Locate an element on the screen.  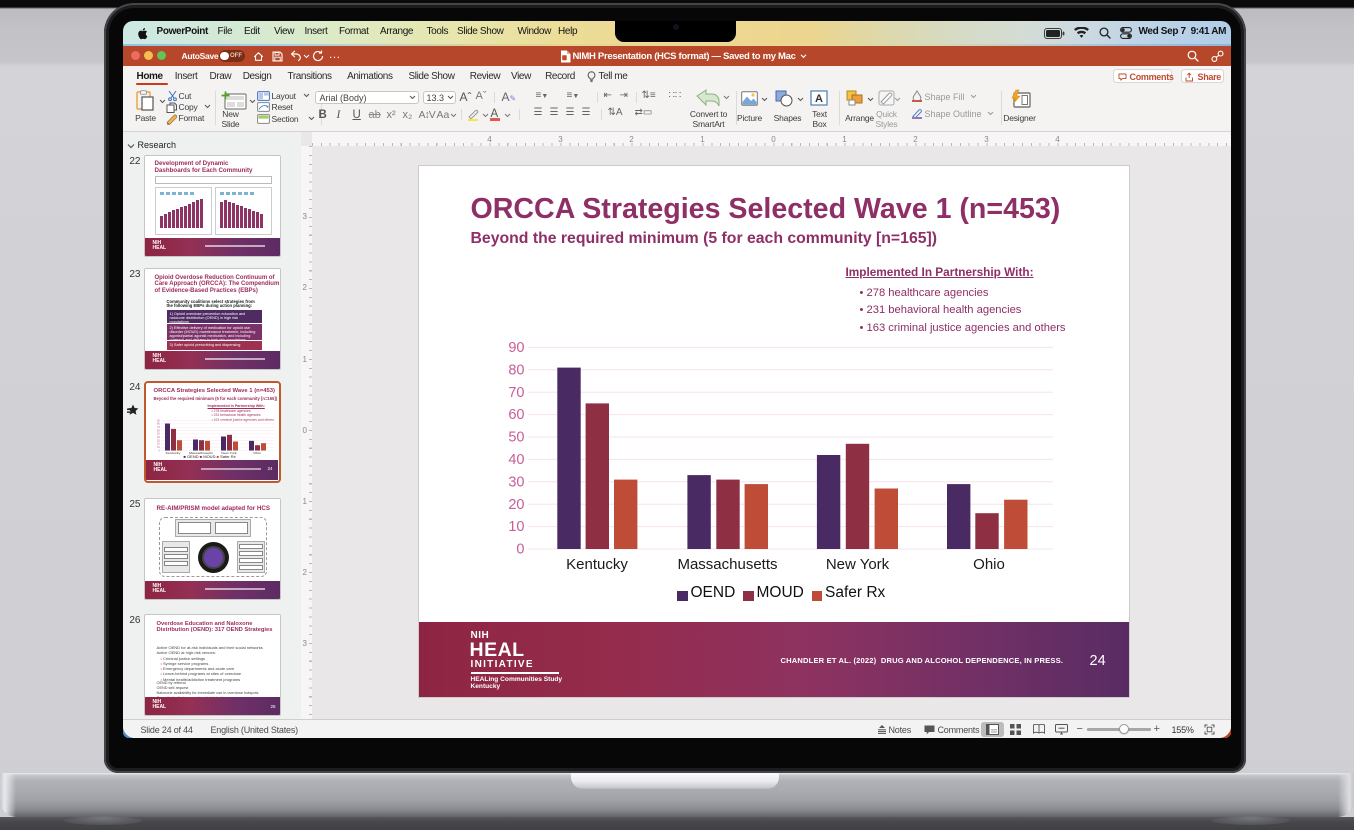
svg-text: A is located at coordinates (819, 99).